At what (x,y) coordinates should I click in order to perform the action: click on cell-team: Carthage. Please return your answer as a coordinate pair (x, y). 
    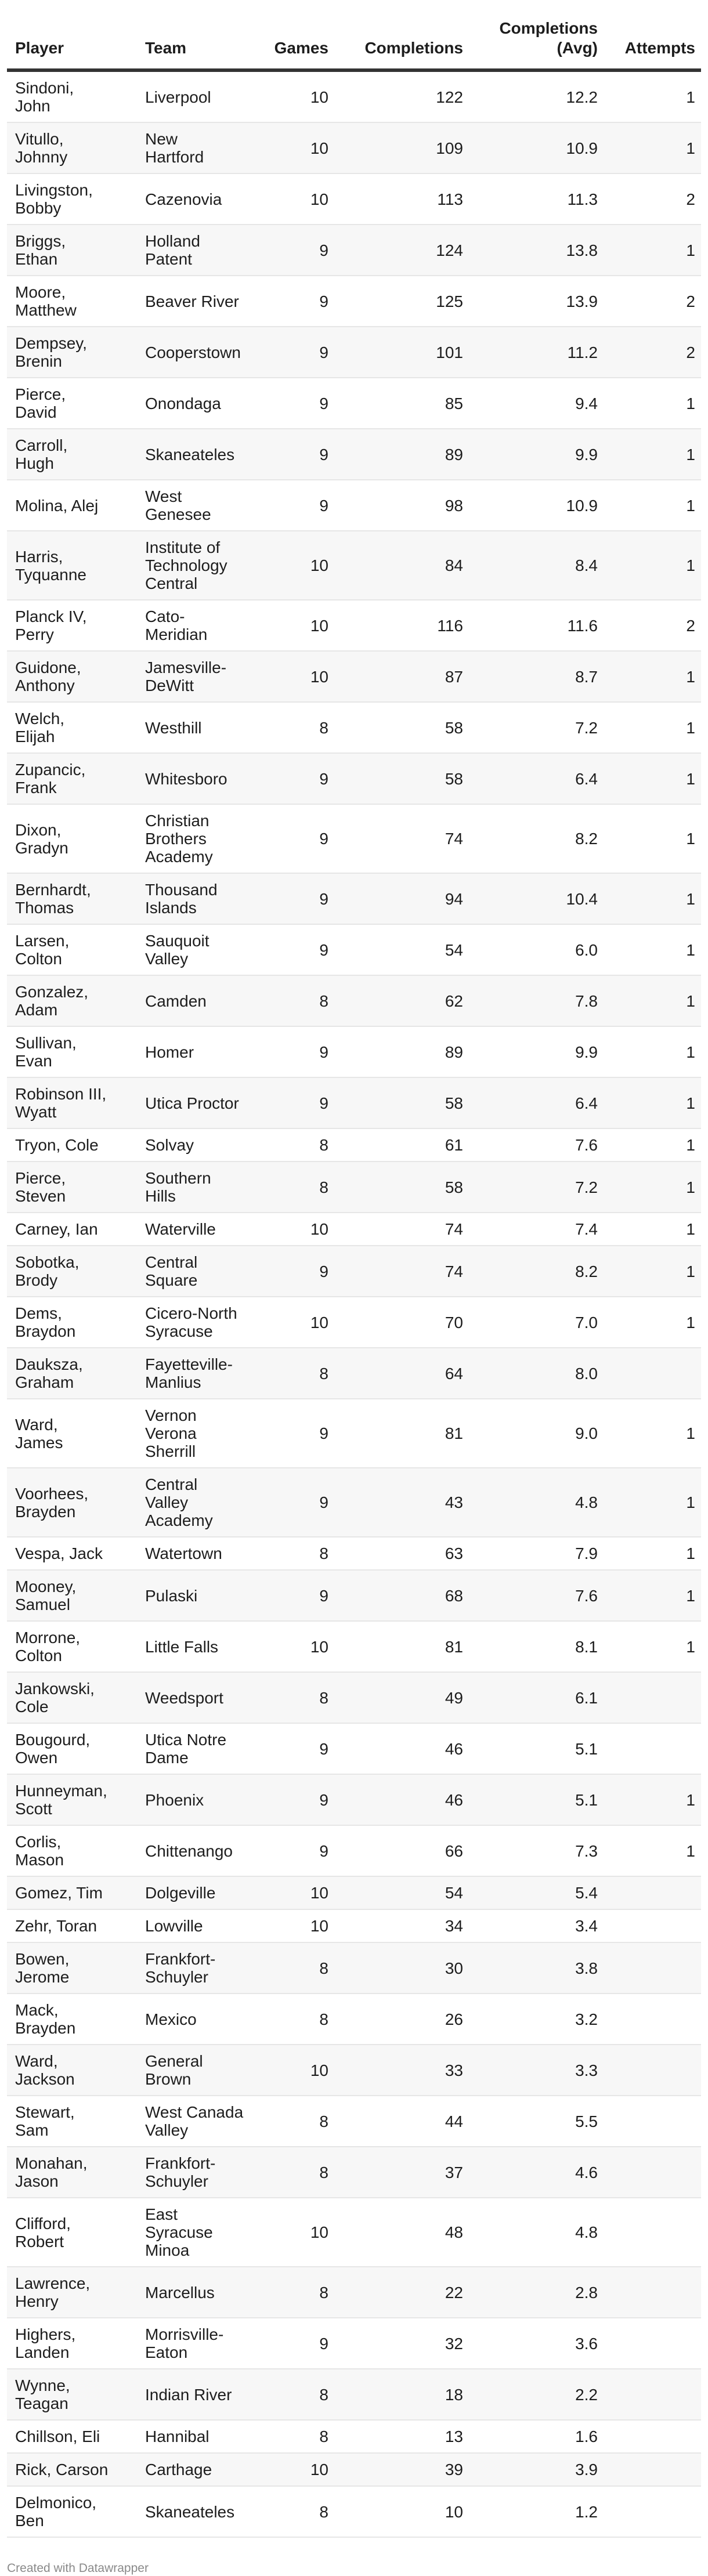
    Looking at the image, I should click on (195, 2470).